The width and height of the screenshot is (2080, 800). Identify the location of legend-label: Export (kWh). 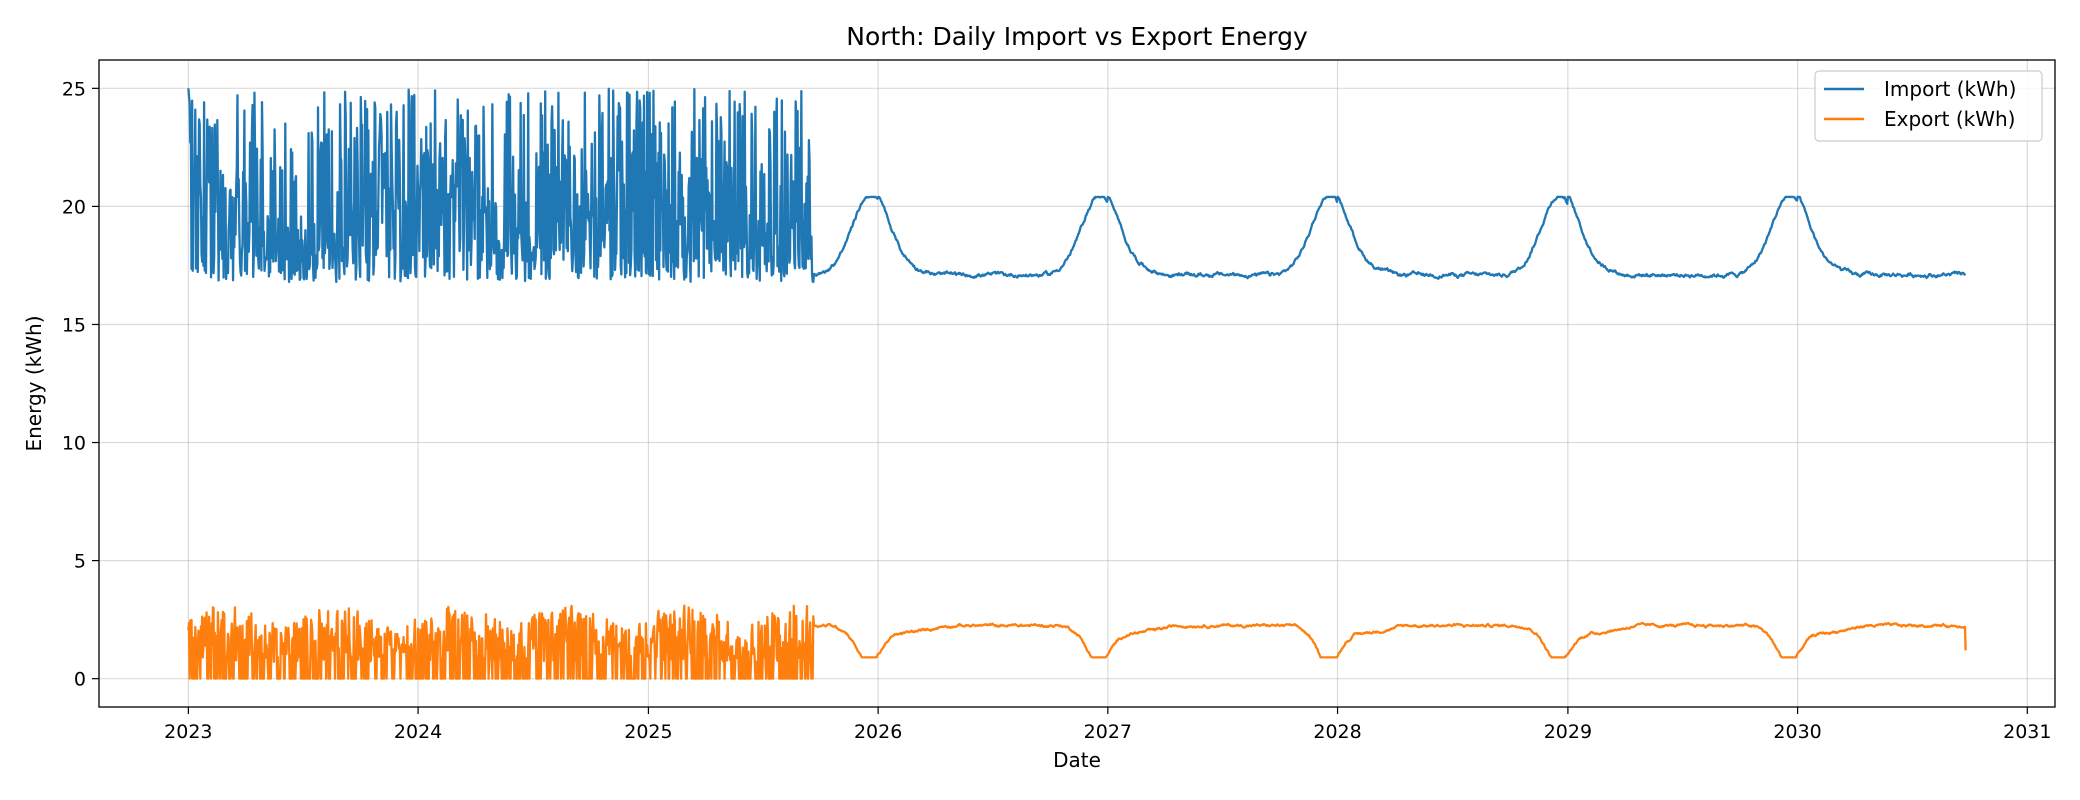
(1949, 119).